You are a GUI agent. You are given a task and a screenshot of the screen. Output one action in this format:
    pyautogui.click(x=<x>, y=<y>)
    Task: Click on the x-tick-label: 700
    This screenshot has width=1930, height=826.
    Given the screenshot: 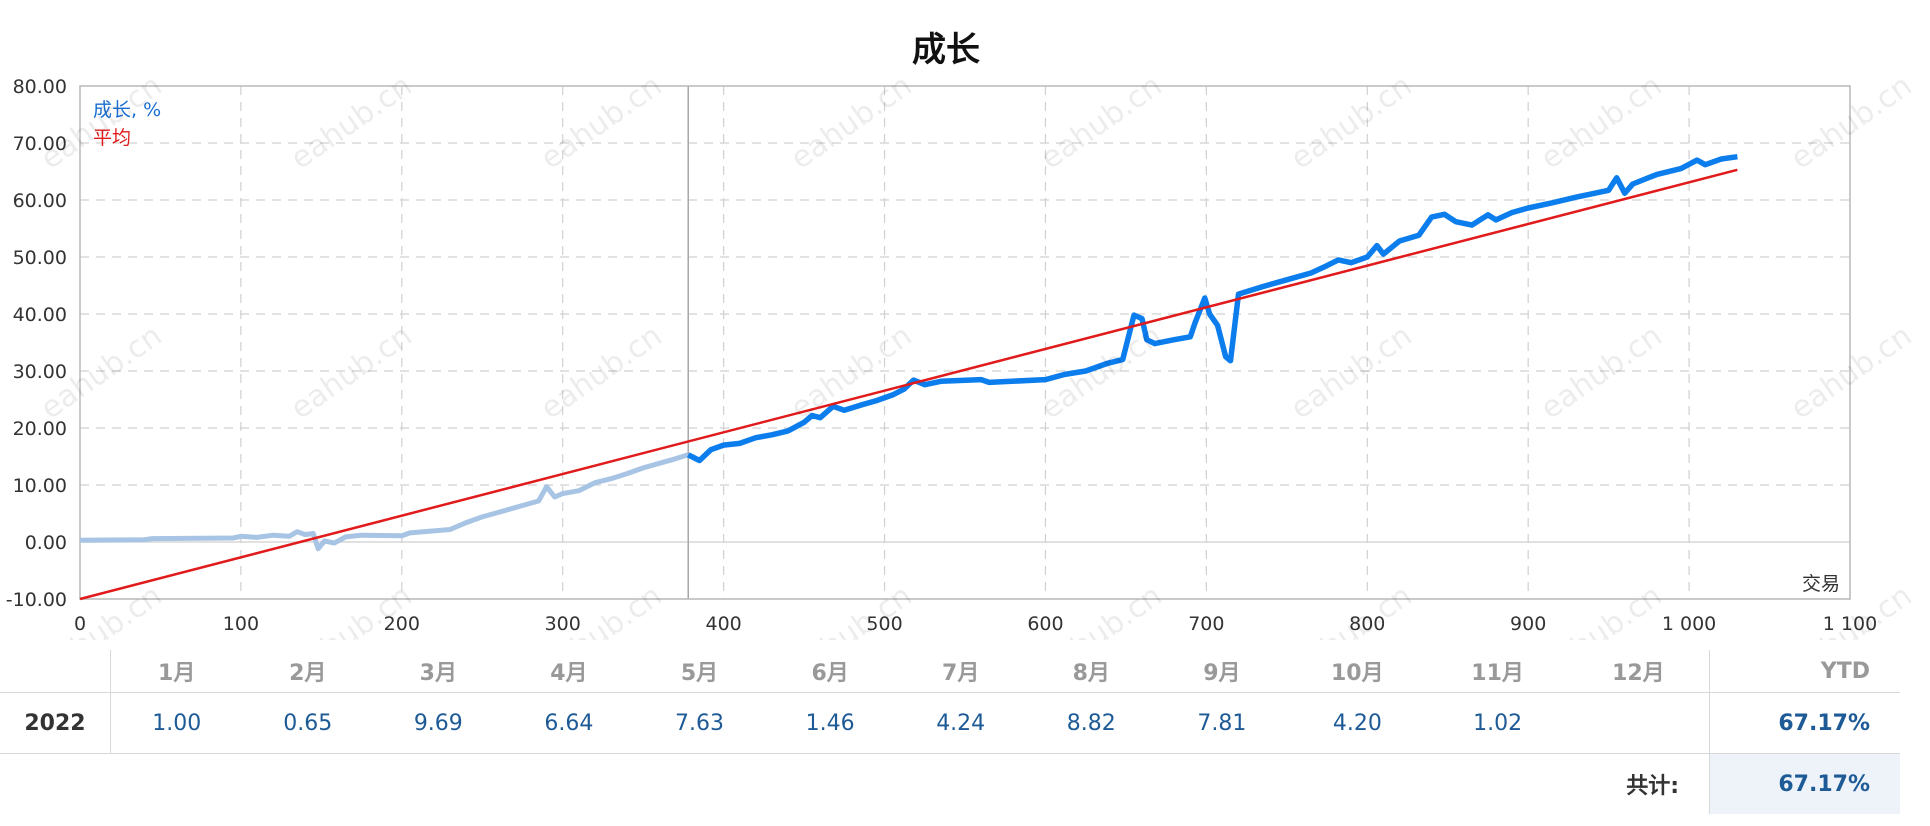 What is the action you would take?
    pyautogui.click(x=1206, y=624)
    